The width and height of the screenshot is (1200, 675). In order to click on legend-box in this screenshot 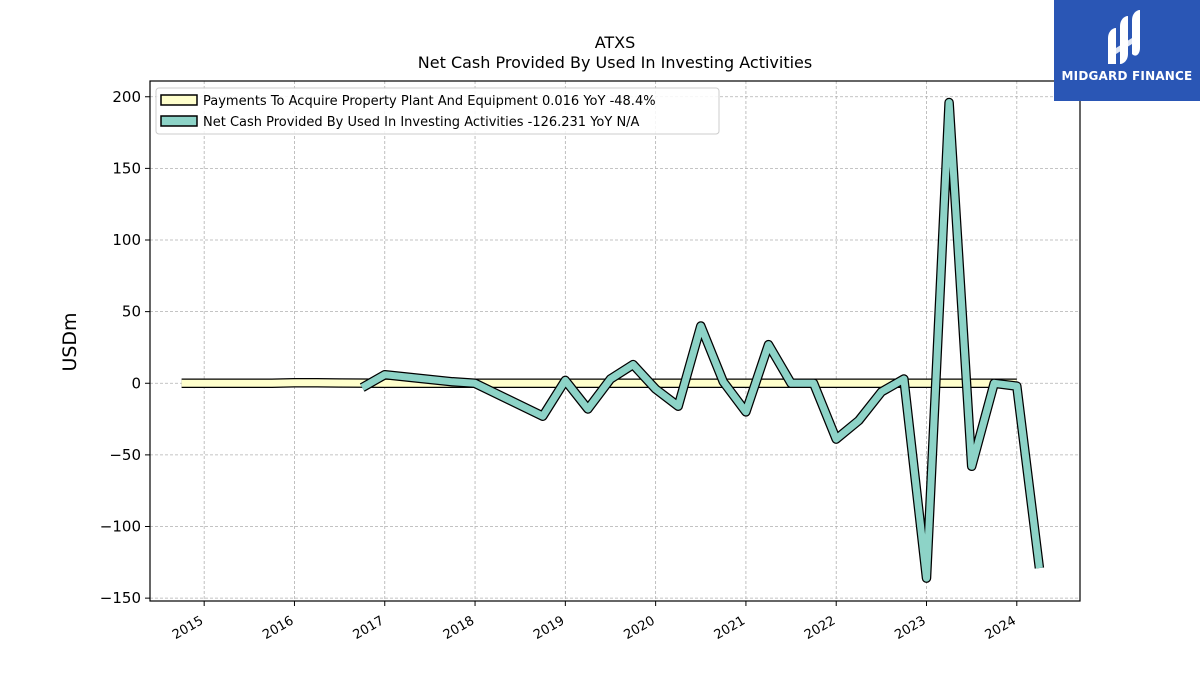, I will do `click(437, 111)`.